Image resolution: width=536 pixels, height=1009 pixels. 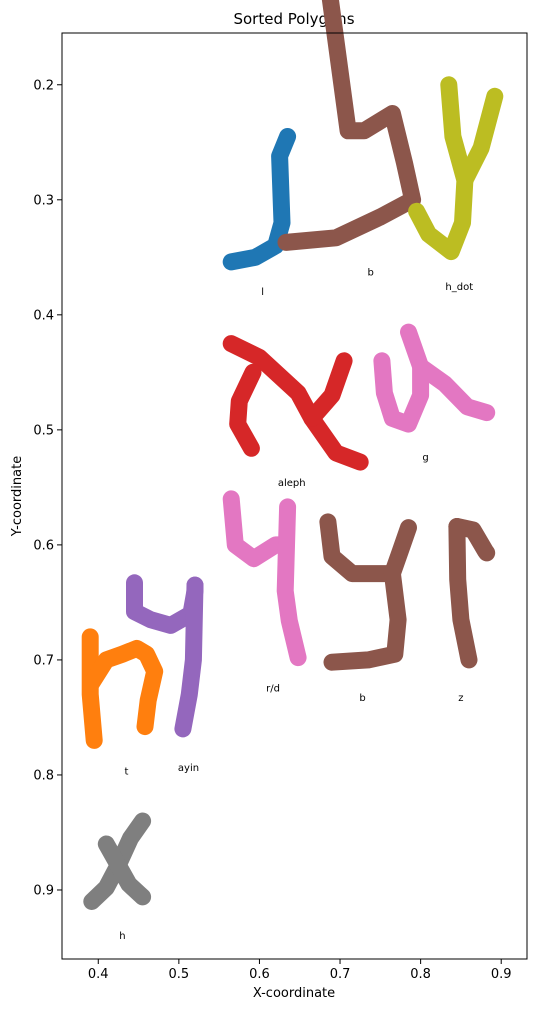 I want to click on y-tick-label-1: 0.3, so click(x=43, y=200).